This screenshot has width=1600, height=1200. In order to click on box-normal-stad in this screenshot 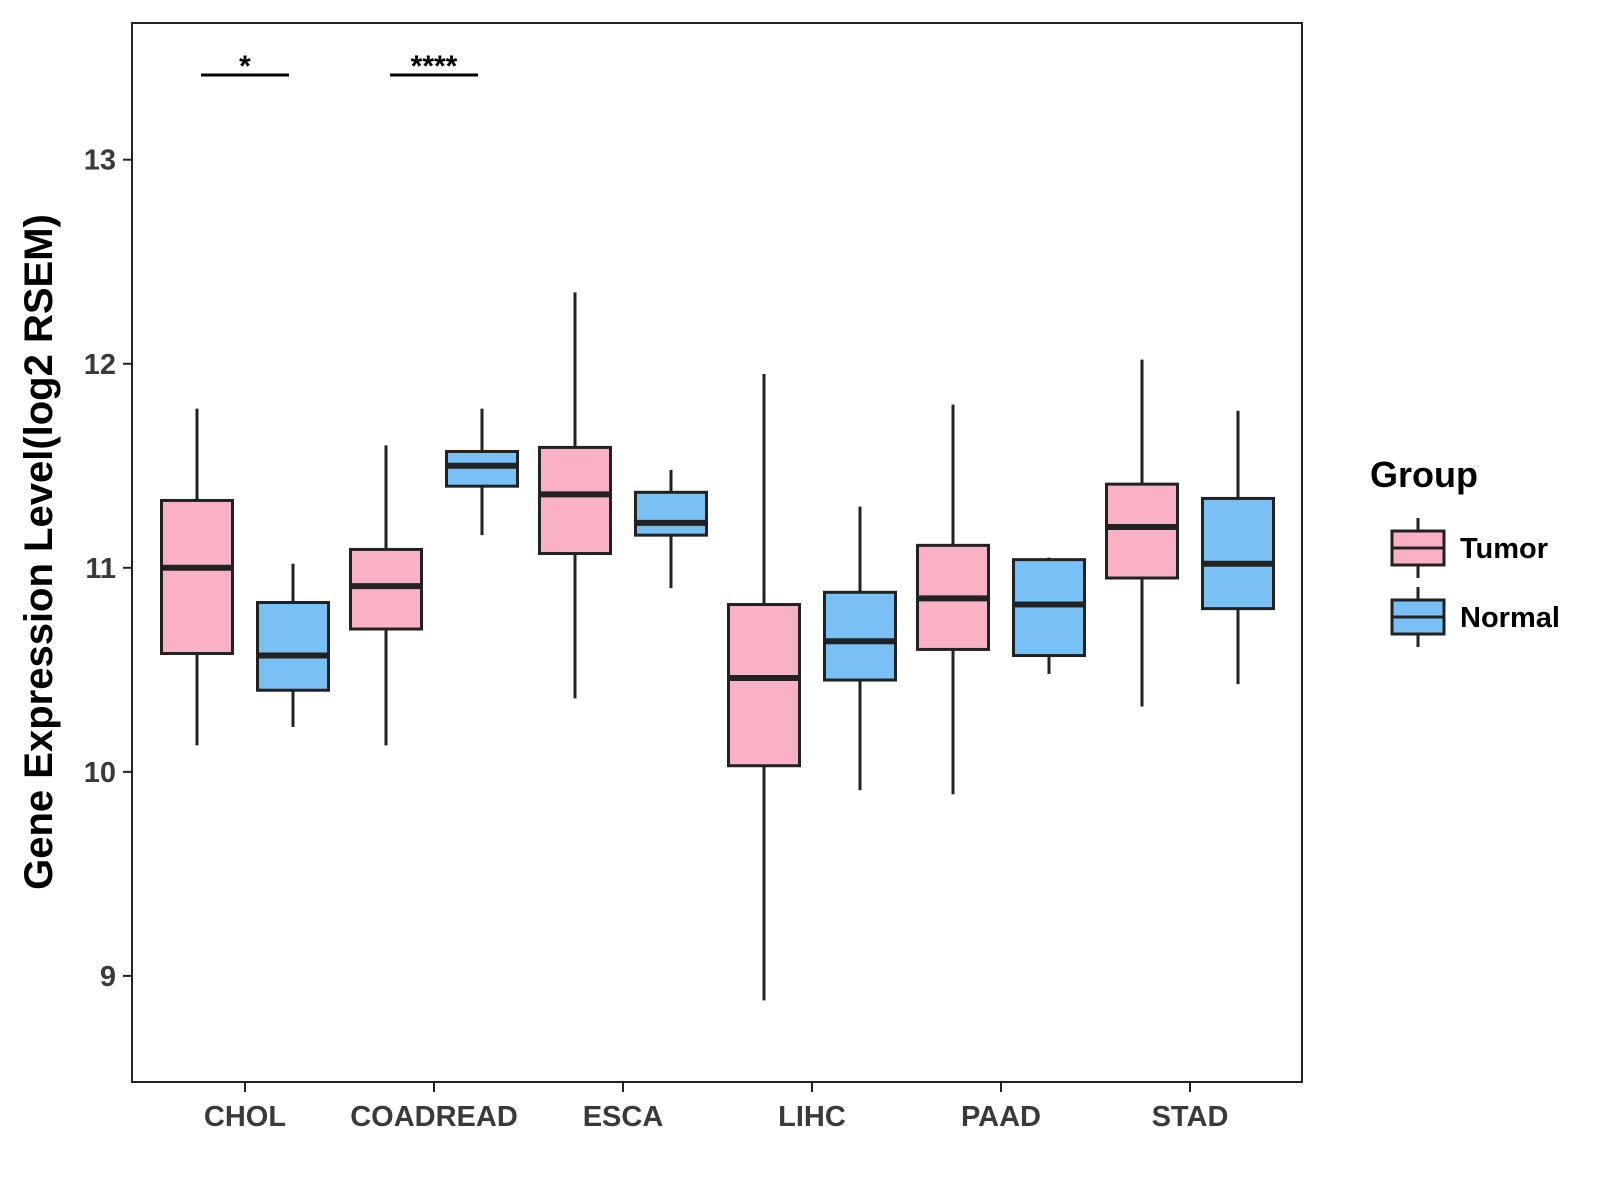, I will do `click(1238, 547)`.